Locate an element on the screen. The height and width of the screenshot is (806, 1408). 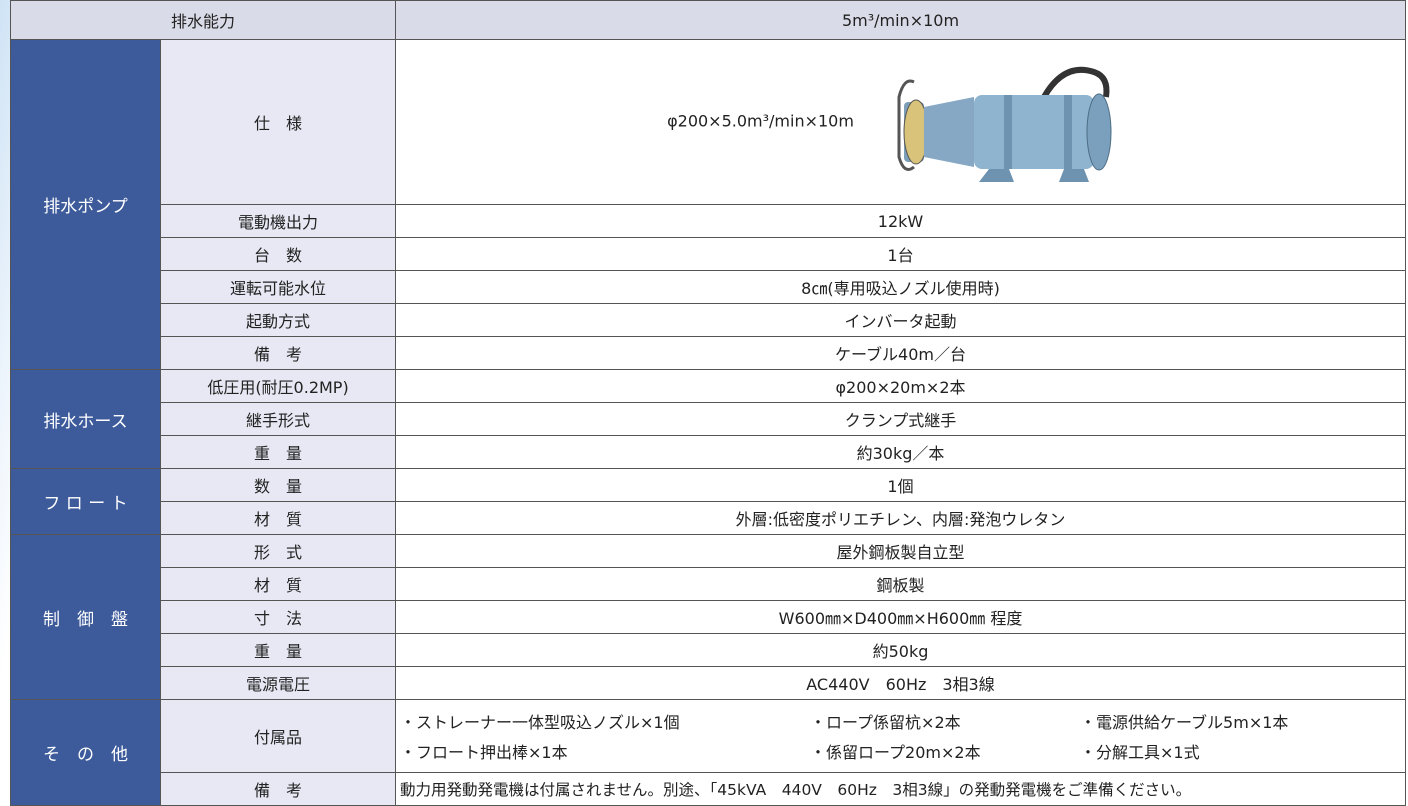
value-text: W600㎜×D400㎜×H600㎜ 程度 is located at coordinates (900, 618).